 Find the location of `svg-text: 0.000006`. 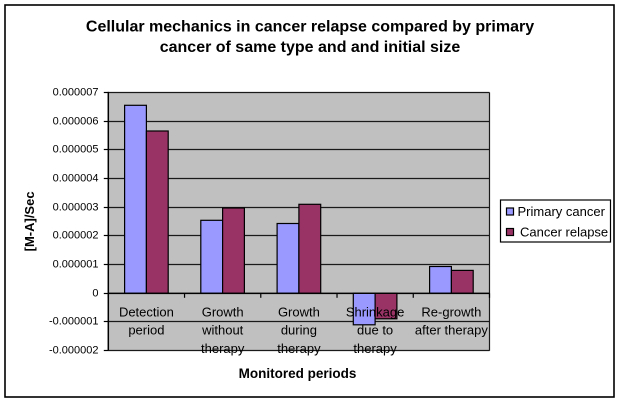

svg-text: 0.000006 is located at coordinates (76, 122).